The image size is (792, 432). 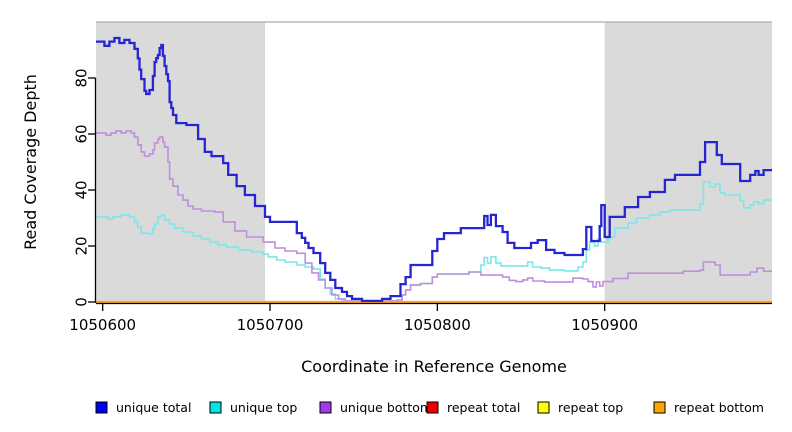 What do you see at coordinates (270, 325) in the screenshot?
I see `x-tick-label: 1050700` at bounding box center [270, 325].